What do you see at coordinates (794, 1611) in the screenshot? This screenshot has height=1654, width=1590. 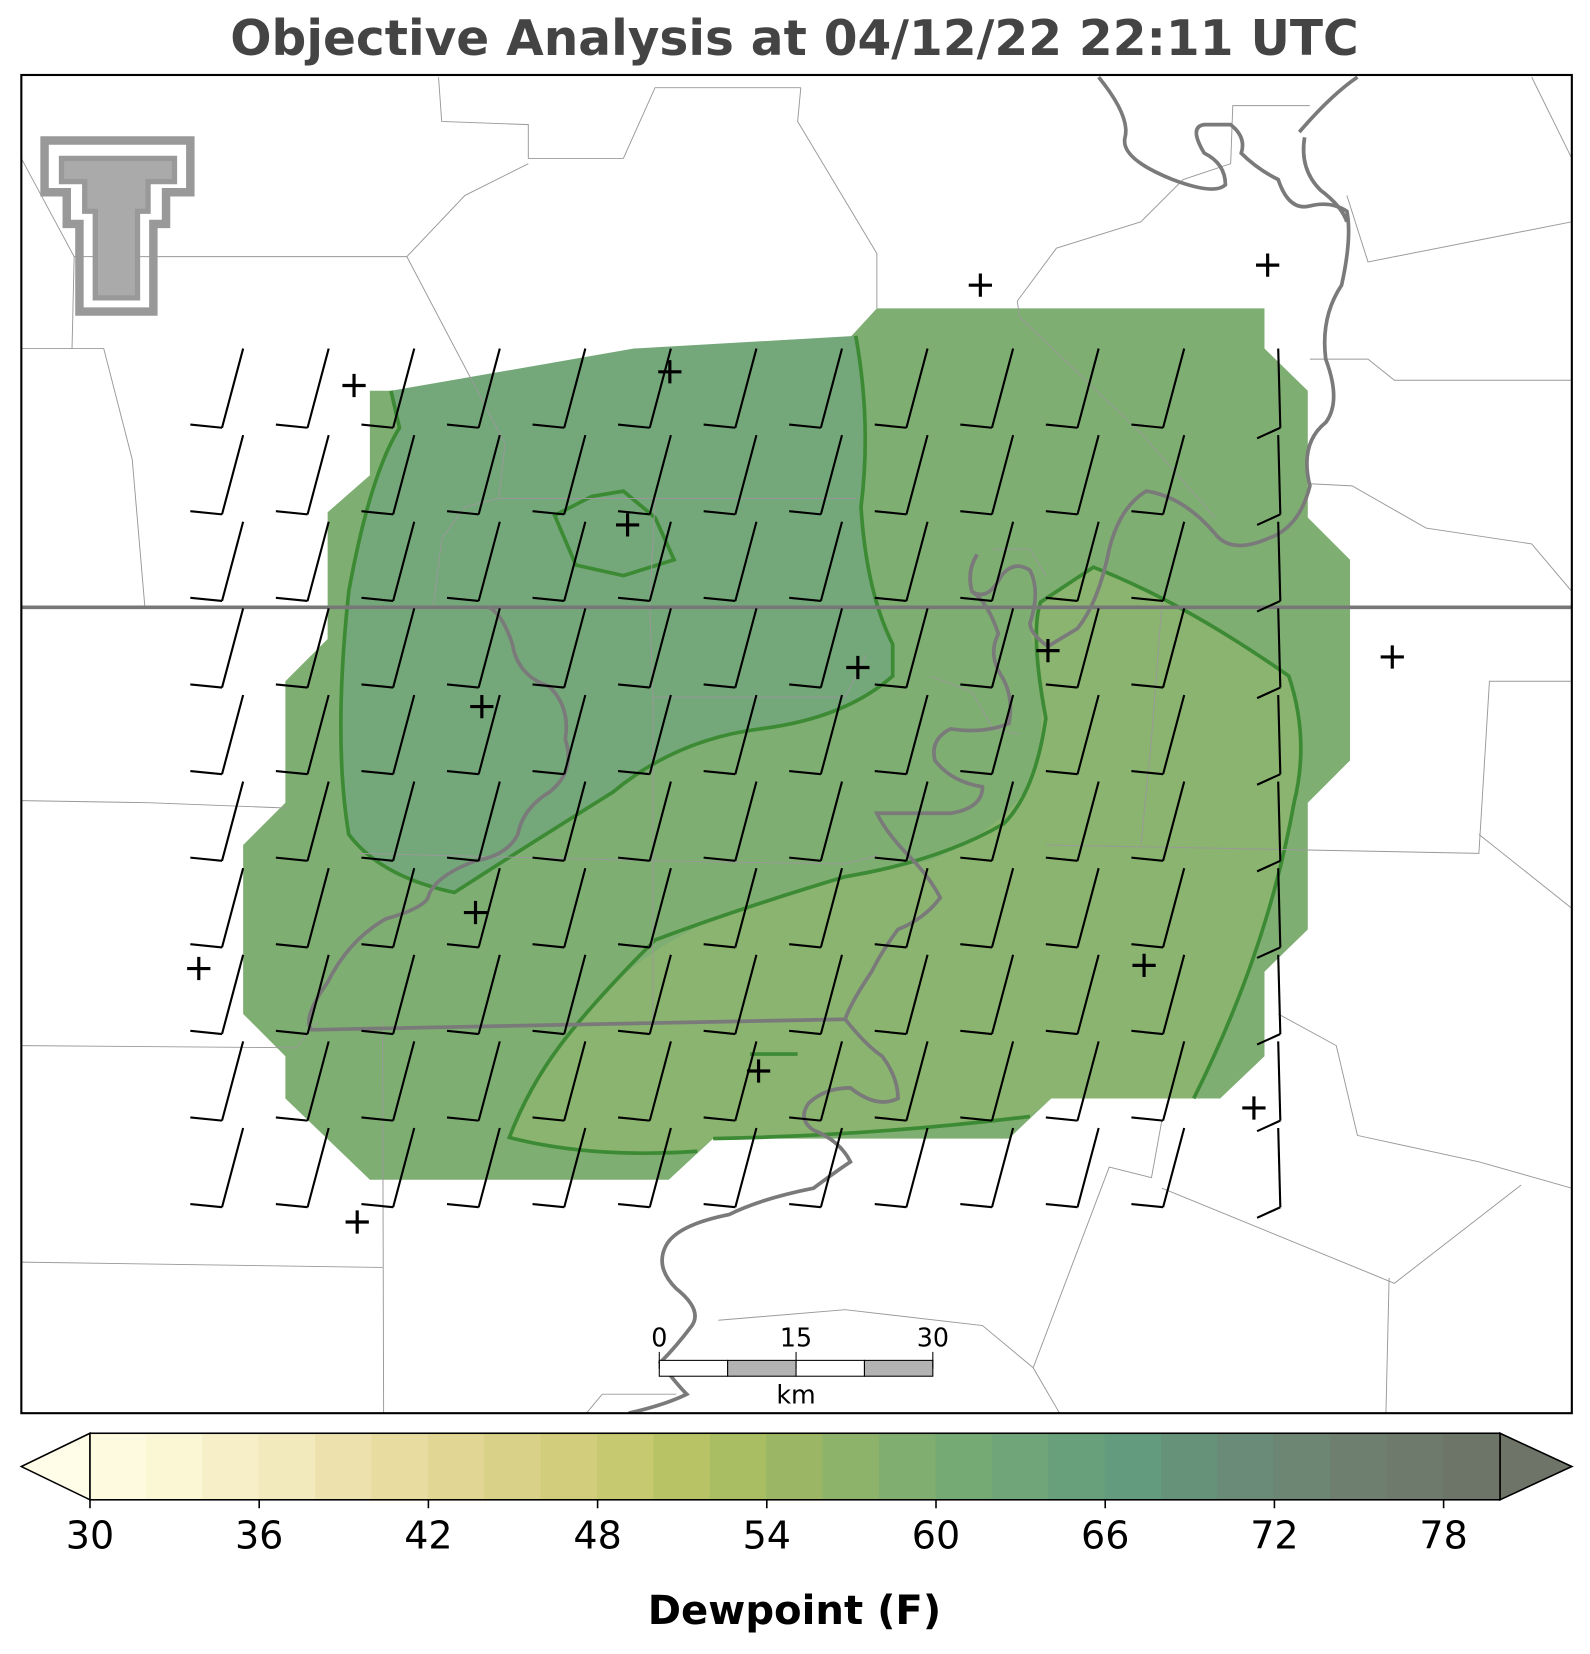 I see `colorbar-label: Dewpoint (F)` at bounding box center [794, 1611].